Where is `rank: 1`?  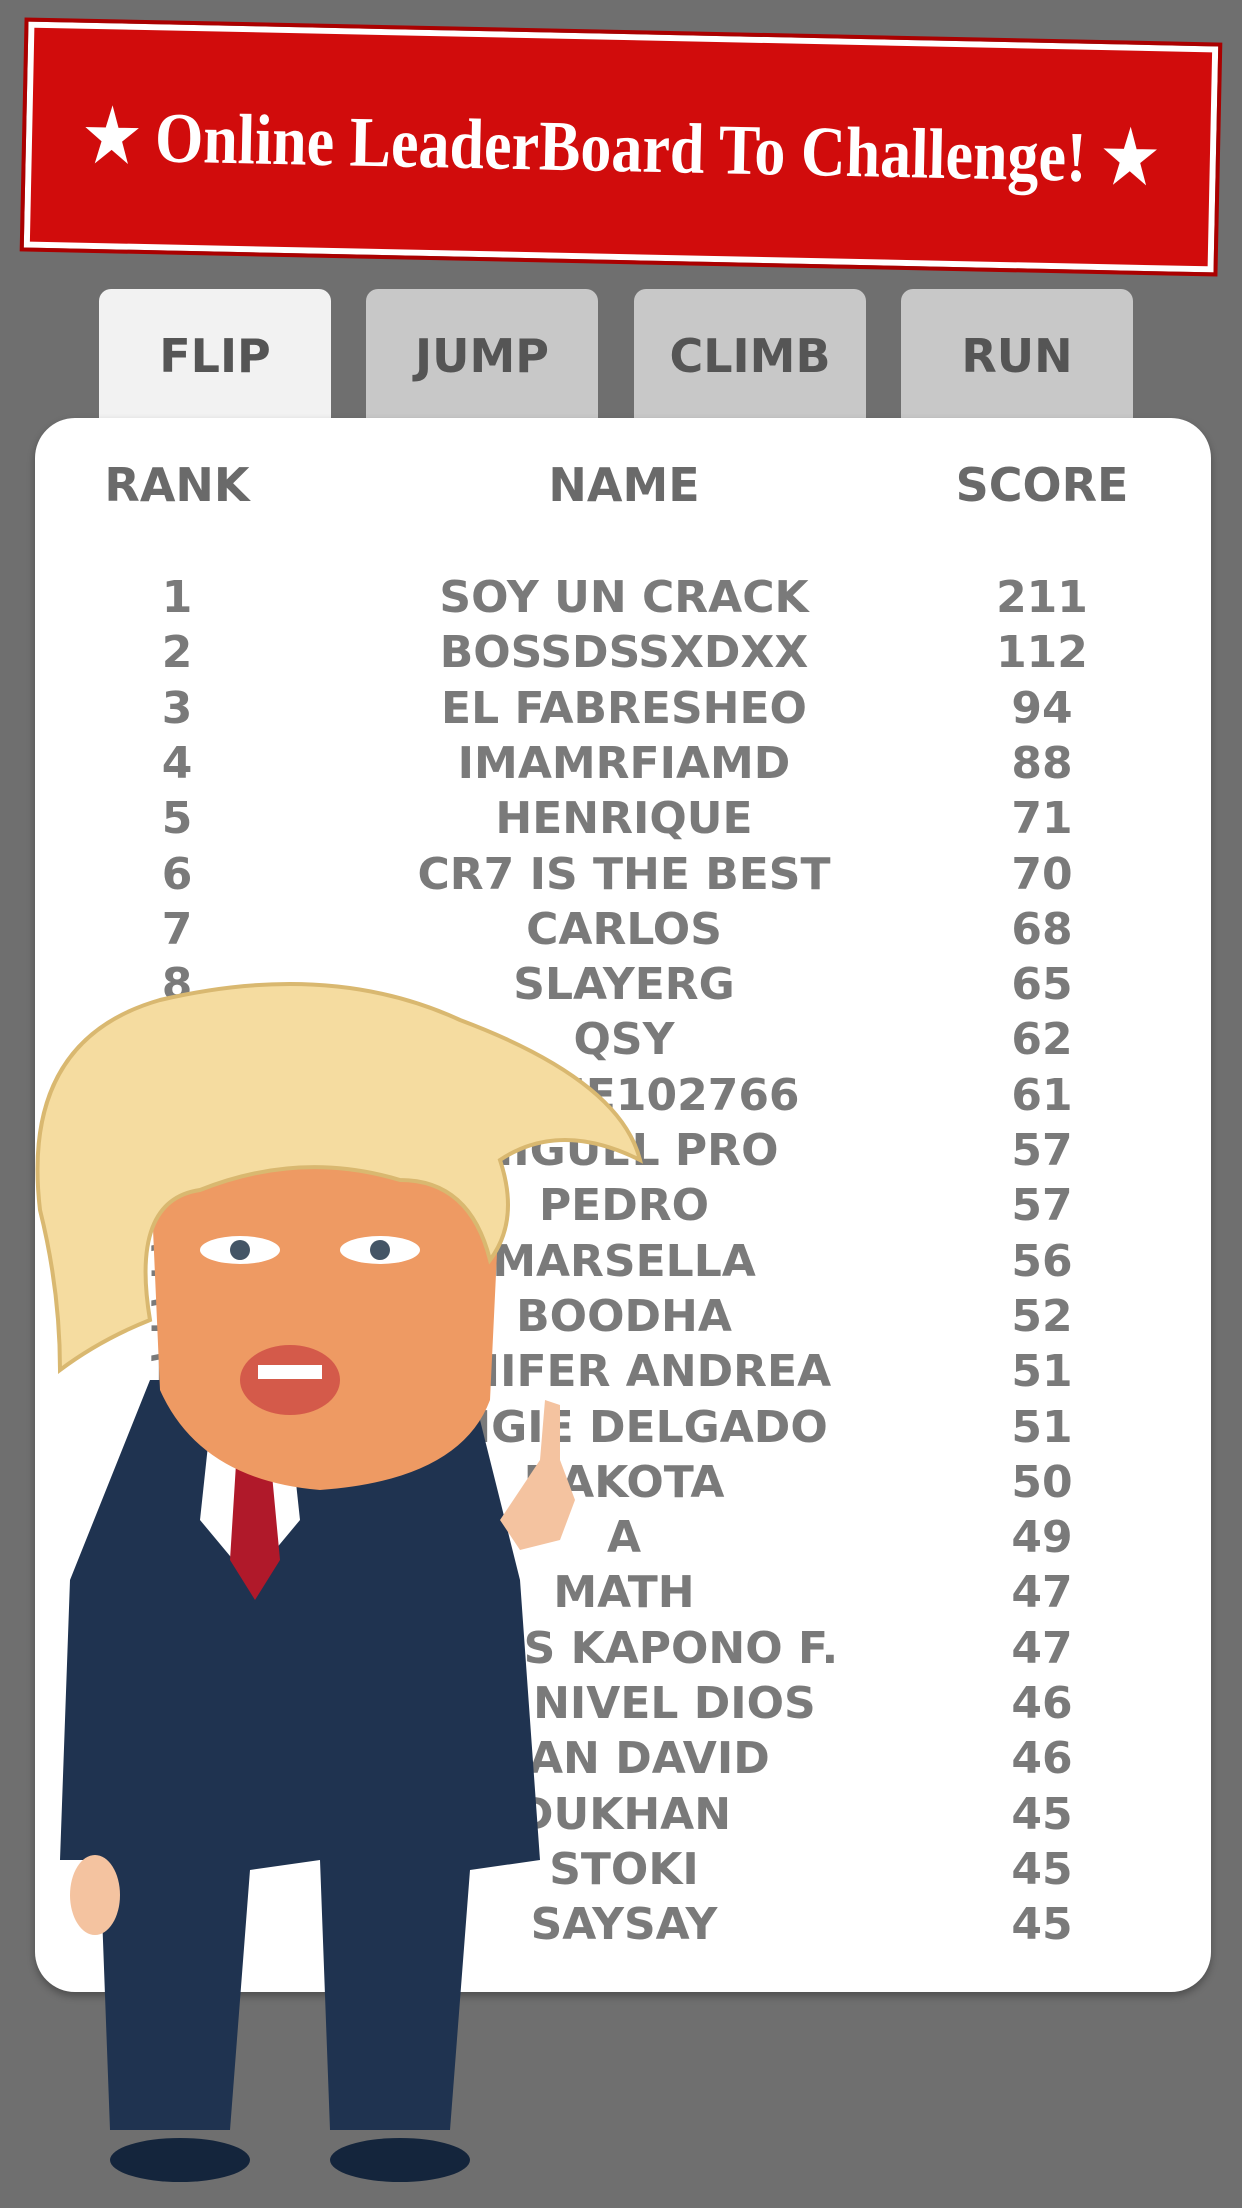
rank: 1 is located at coordinates (177, 597).